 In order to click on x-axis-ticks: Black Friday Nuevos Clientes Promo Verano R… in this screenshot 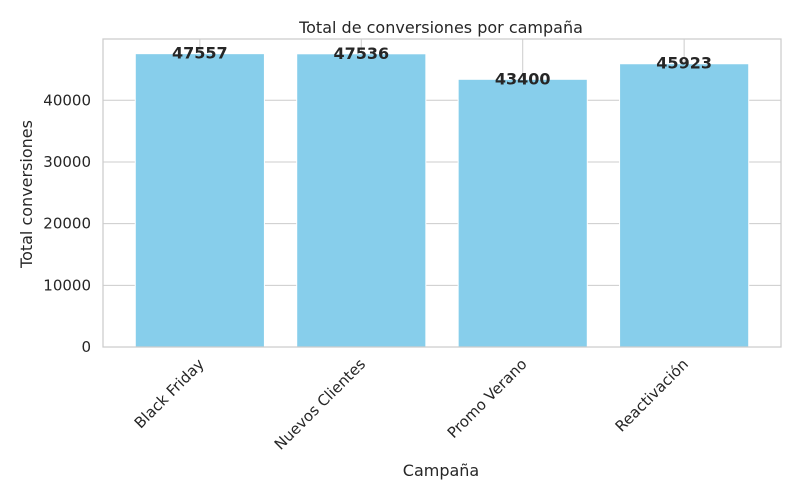, I will do `click(411, 404)`.